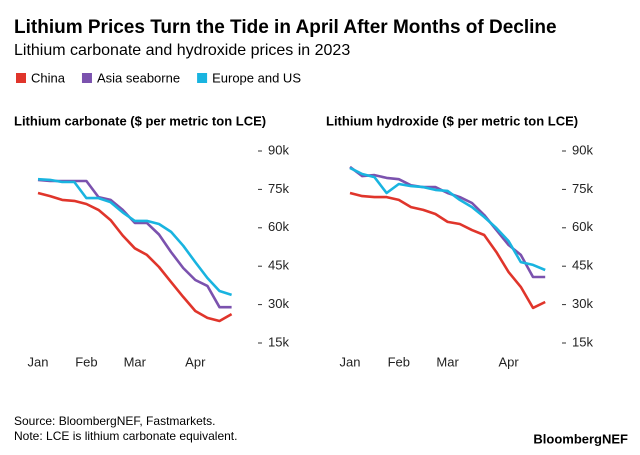 Image resolution: width=640 pixels, height=455 pixels. I want to click on legend-label: Europe and US, so click(256, 77).